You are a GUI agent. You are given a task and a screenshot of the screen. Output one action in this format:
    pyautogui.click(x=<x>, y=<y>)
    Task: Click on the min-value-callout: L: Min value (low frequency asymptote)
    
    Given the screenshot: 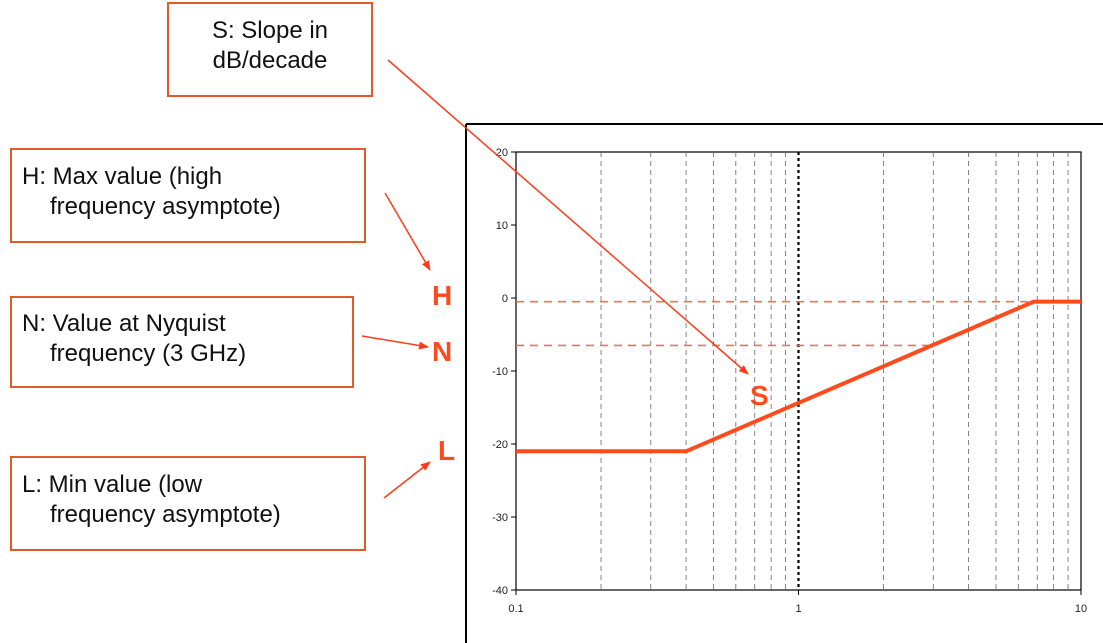 What is the action you would take?
    pyautogui.click(x=188, y=503)
    